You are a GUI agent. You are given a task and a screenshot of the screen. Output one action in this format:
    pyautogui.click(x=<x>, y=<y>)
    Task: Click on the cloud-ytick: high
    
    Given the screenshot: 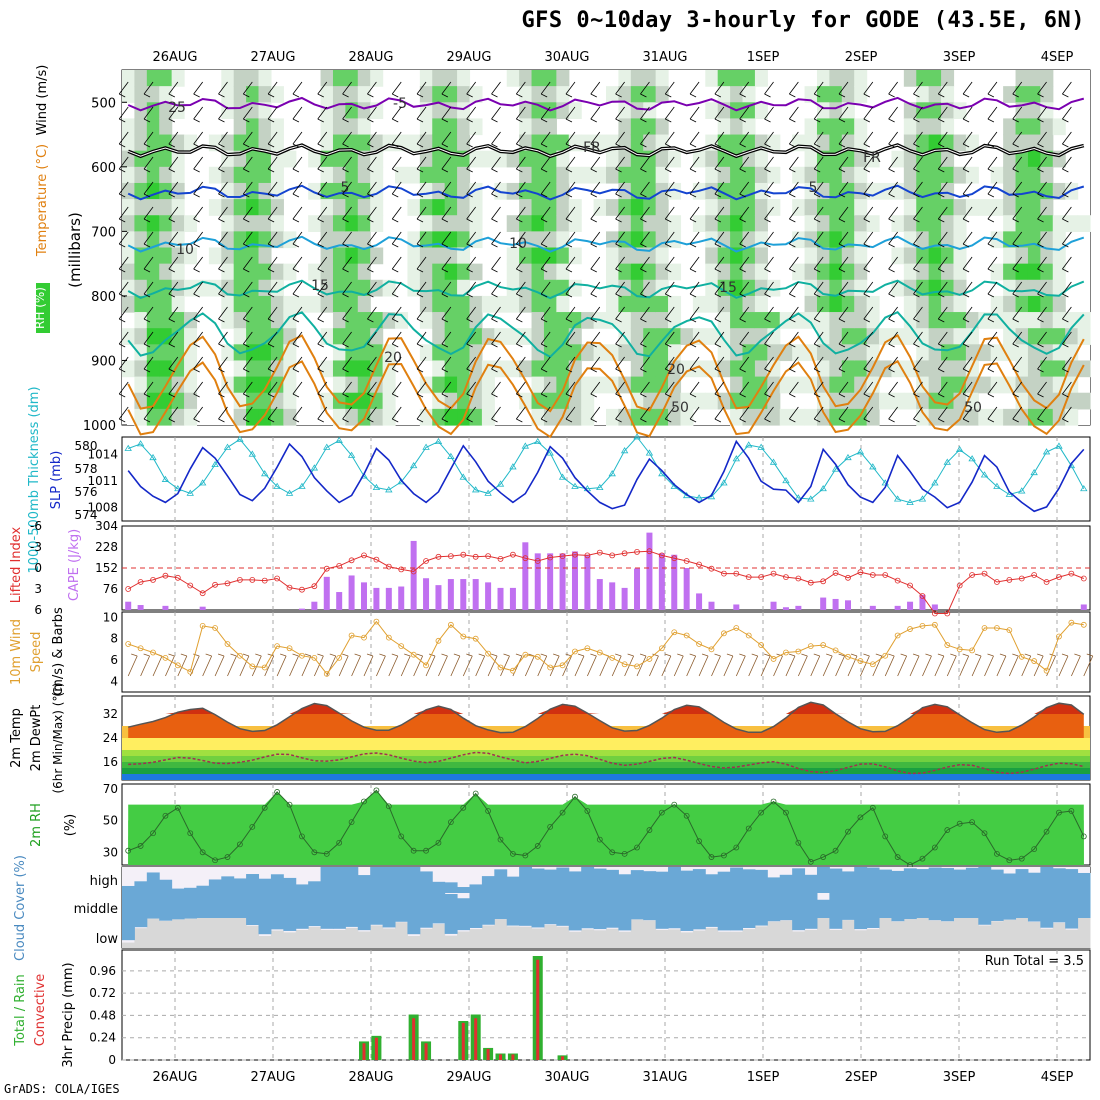 What is the action you would take?
    pyautogui.click(x=104, y=881)
    